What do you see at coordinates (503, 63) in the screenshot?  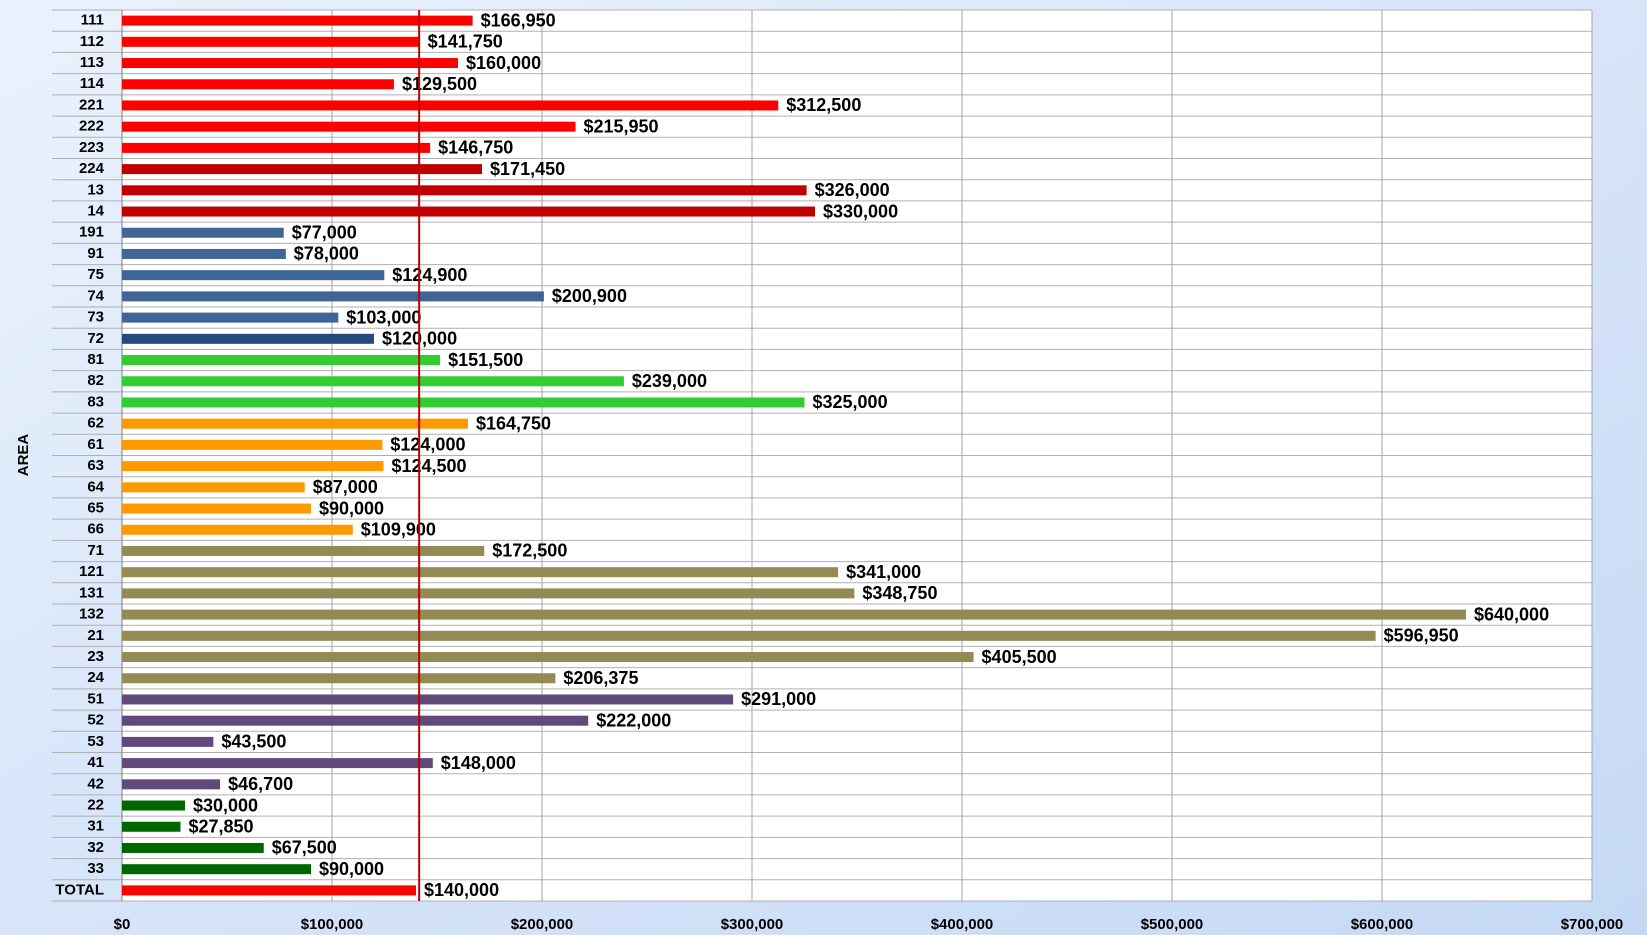 I see `value-label: $160,000` at bounding box center [503, 63].